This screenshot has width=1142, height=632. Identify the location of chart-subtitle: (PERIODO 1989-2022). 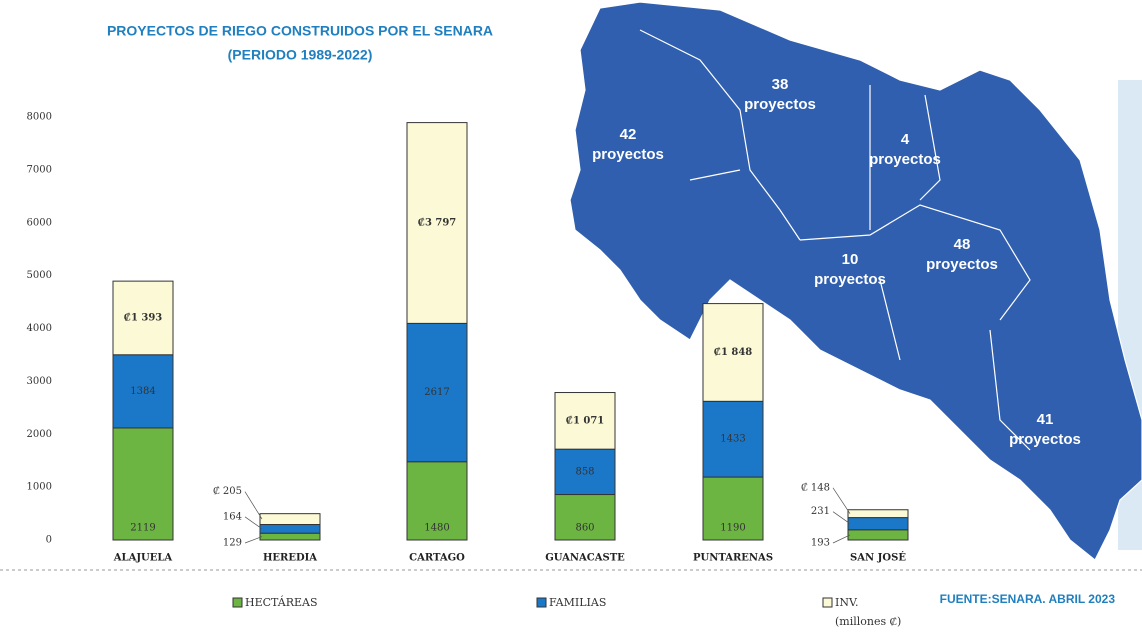
(300, 55).